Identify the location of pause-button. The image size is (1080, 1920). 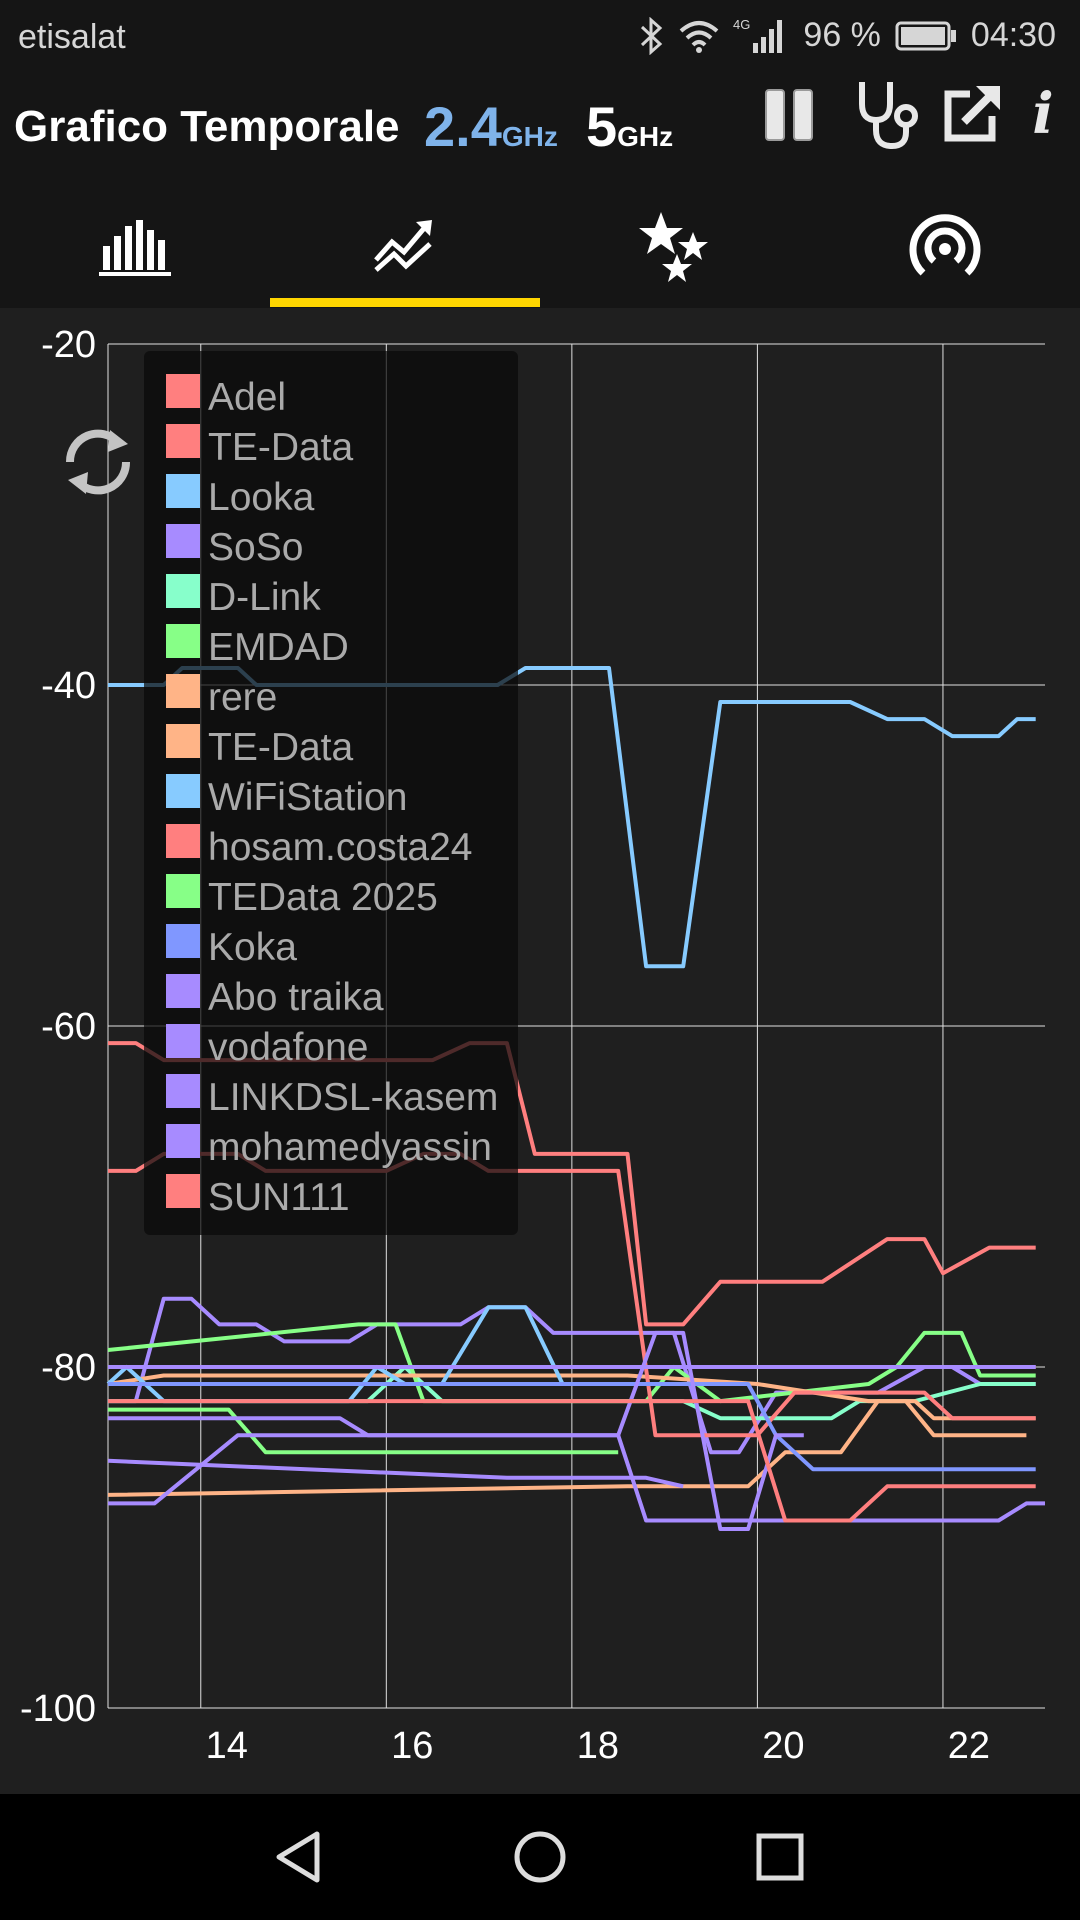
(790, 114).